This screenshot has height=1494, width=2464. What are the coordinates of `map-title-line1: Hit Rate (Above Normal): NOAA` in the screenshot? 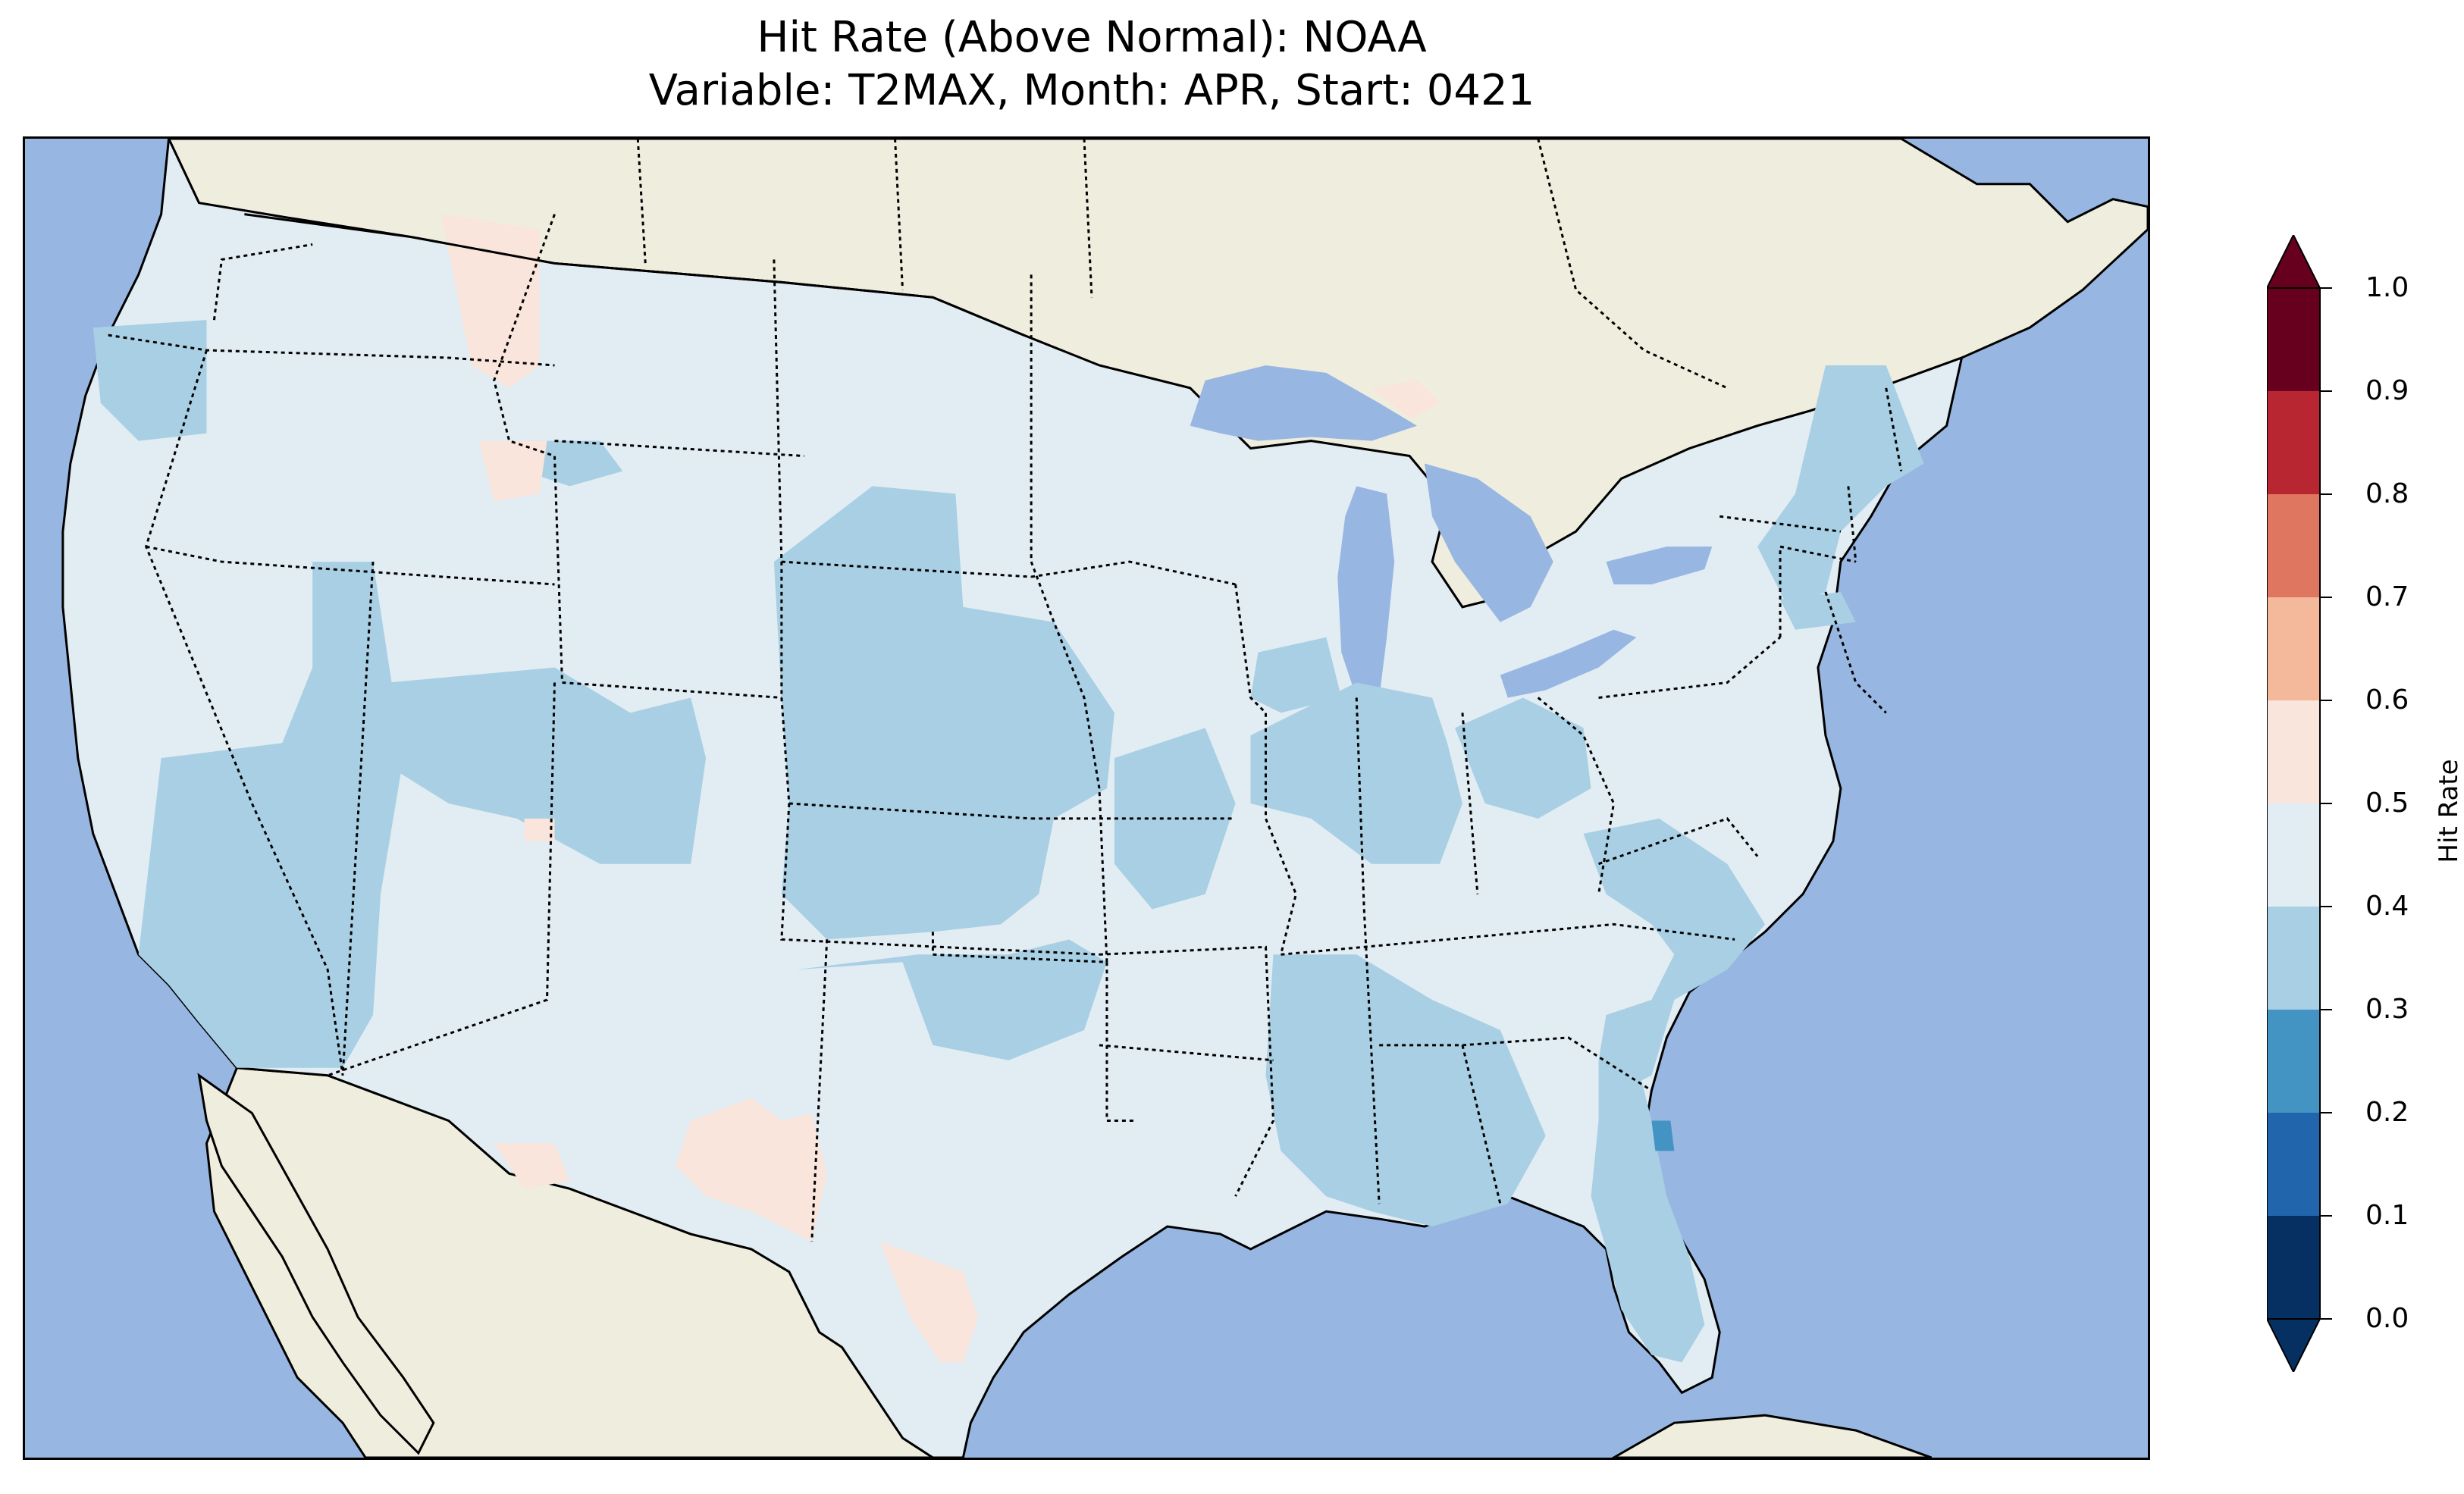 It's located at (1092, 37).